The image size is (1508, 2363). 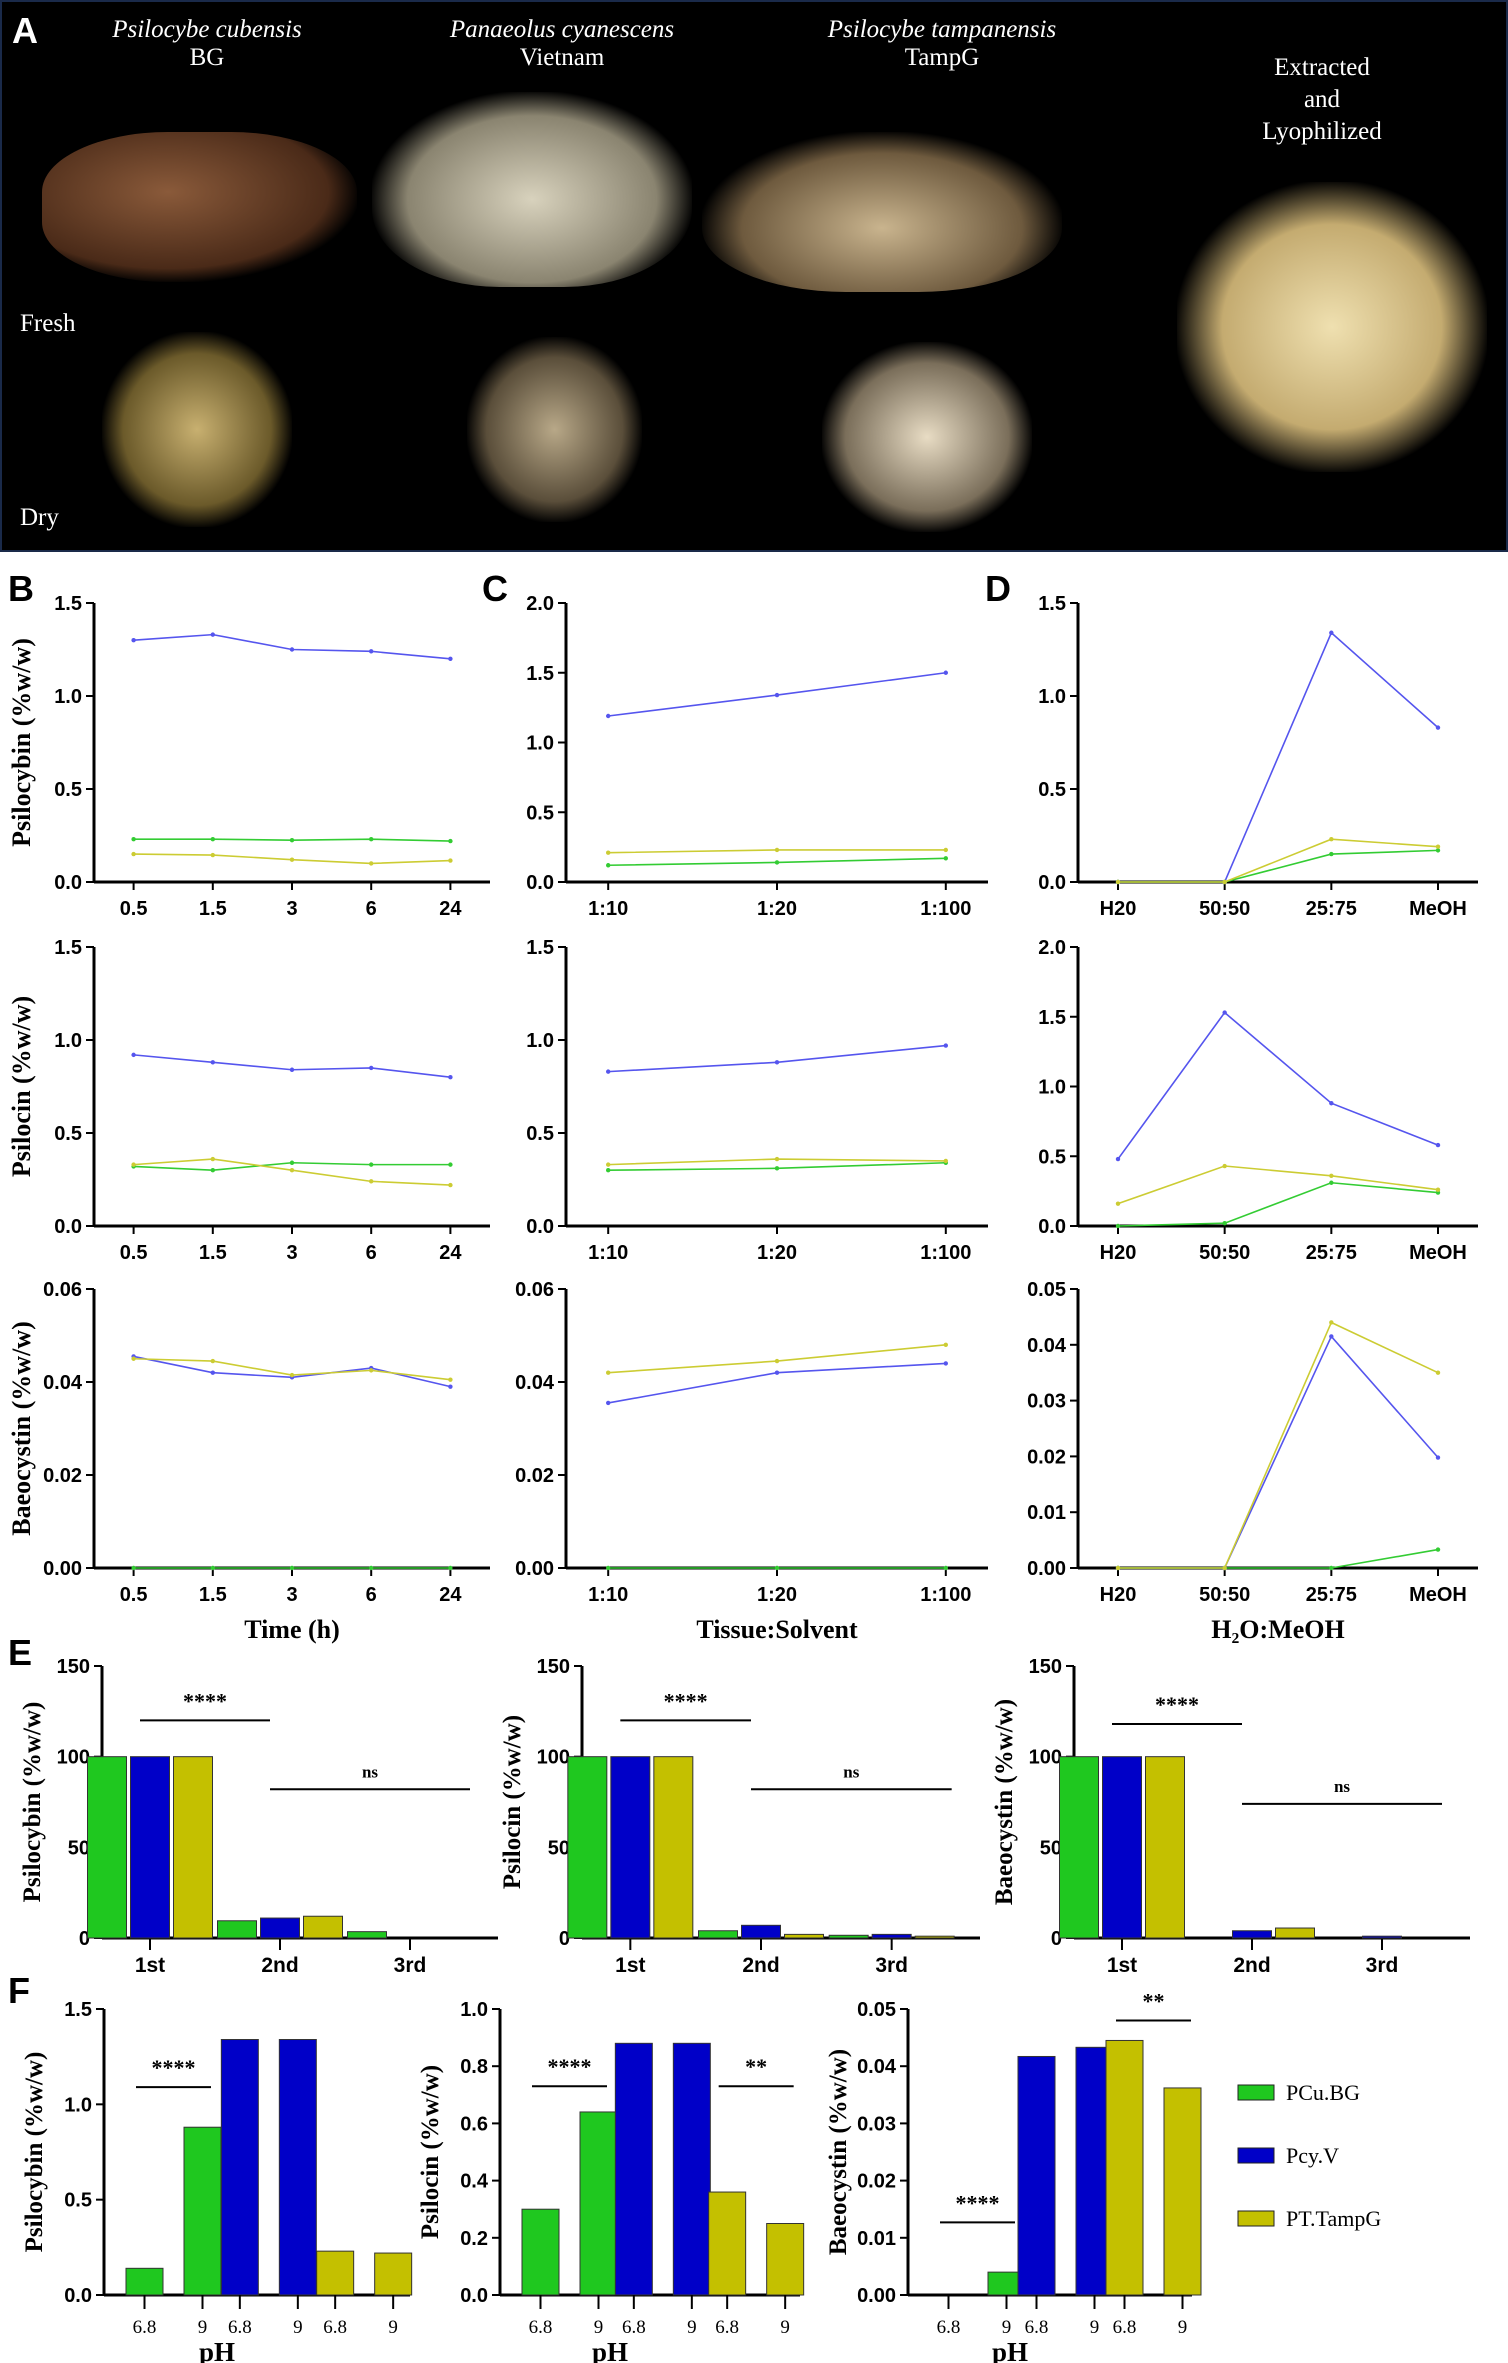 I want to click on y-tick-label: 0.03, so click(x=876, y=2124).